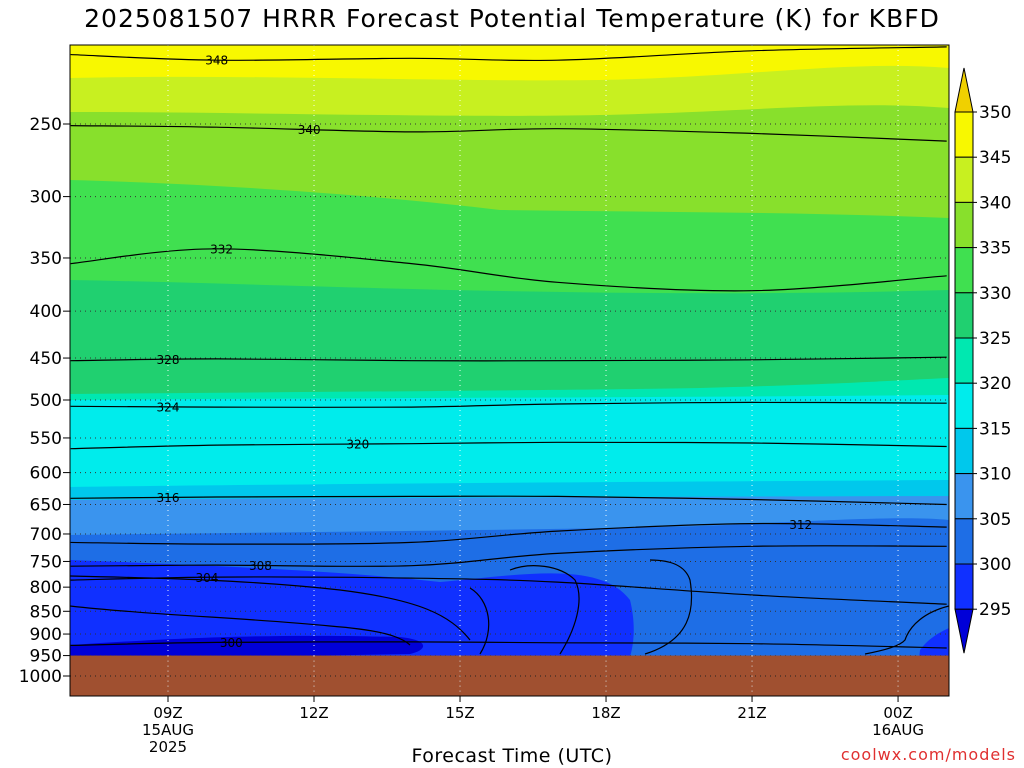 The height and width of the screenshot is (768, 1024). What do you see at coordinates (995, 429) in the screenshot?
I see `colorbar-label-315: 315` at bounding box center [995, 429].